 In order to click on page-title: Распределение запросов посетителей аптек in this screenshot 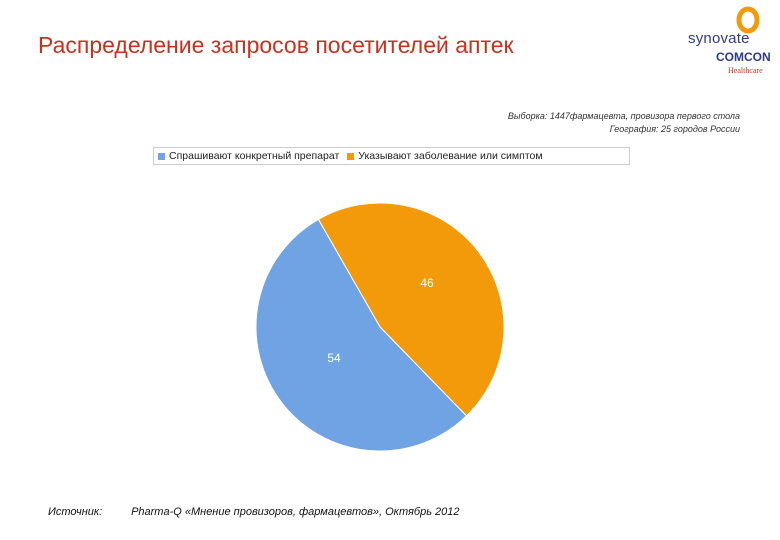, I will do `click(276, 45)`.